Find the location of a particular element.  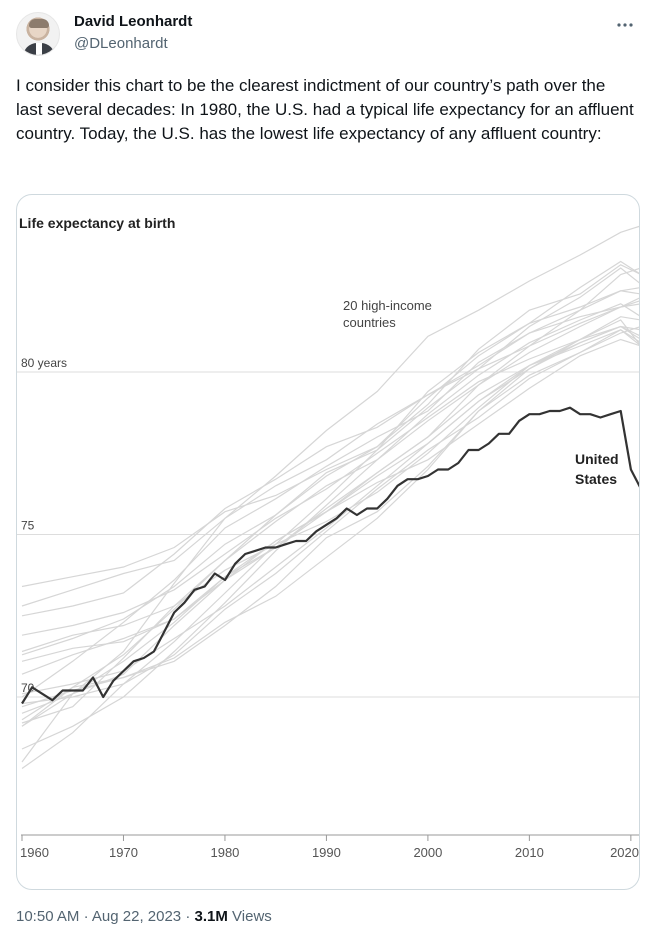

x-tick-label: 1990 is located at coordinates (326, 852).